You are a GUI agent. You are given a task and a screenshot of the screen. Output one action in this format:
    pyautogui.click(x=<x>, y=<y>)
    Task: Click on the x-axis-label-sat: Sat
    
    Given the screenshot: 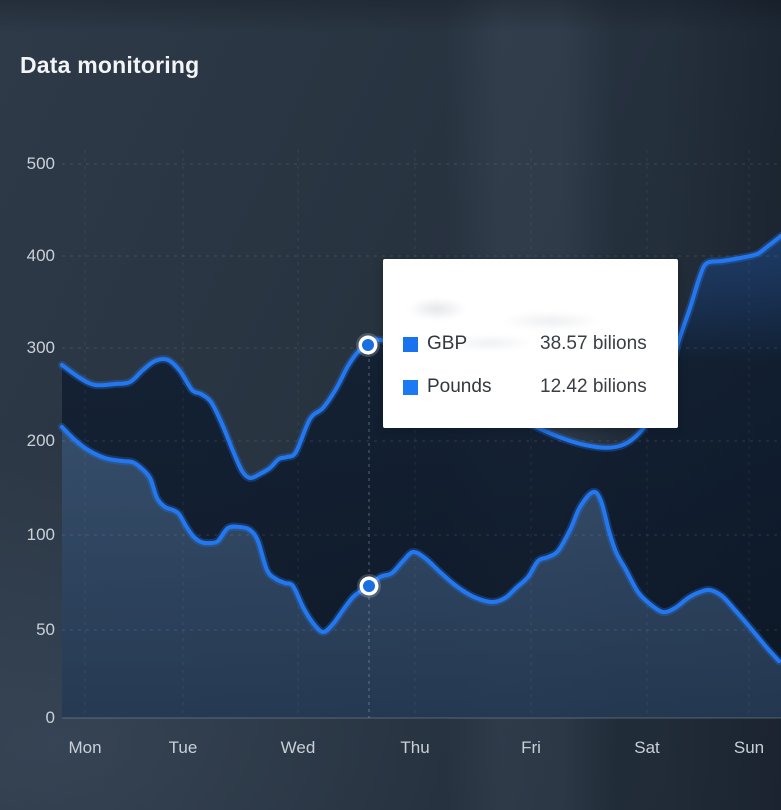 What is the action you would take?
    pyautogui.click(x=647, y=747)
    